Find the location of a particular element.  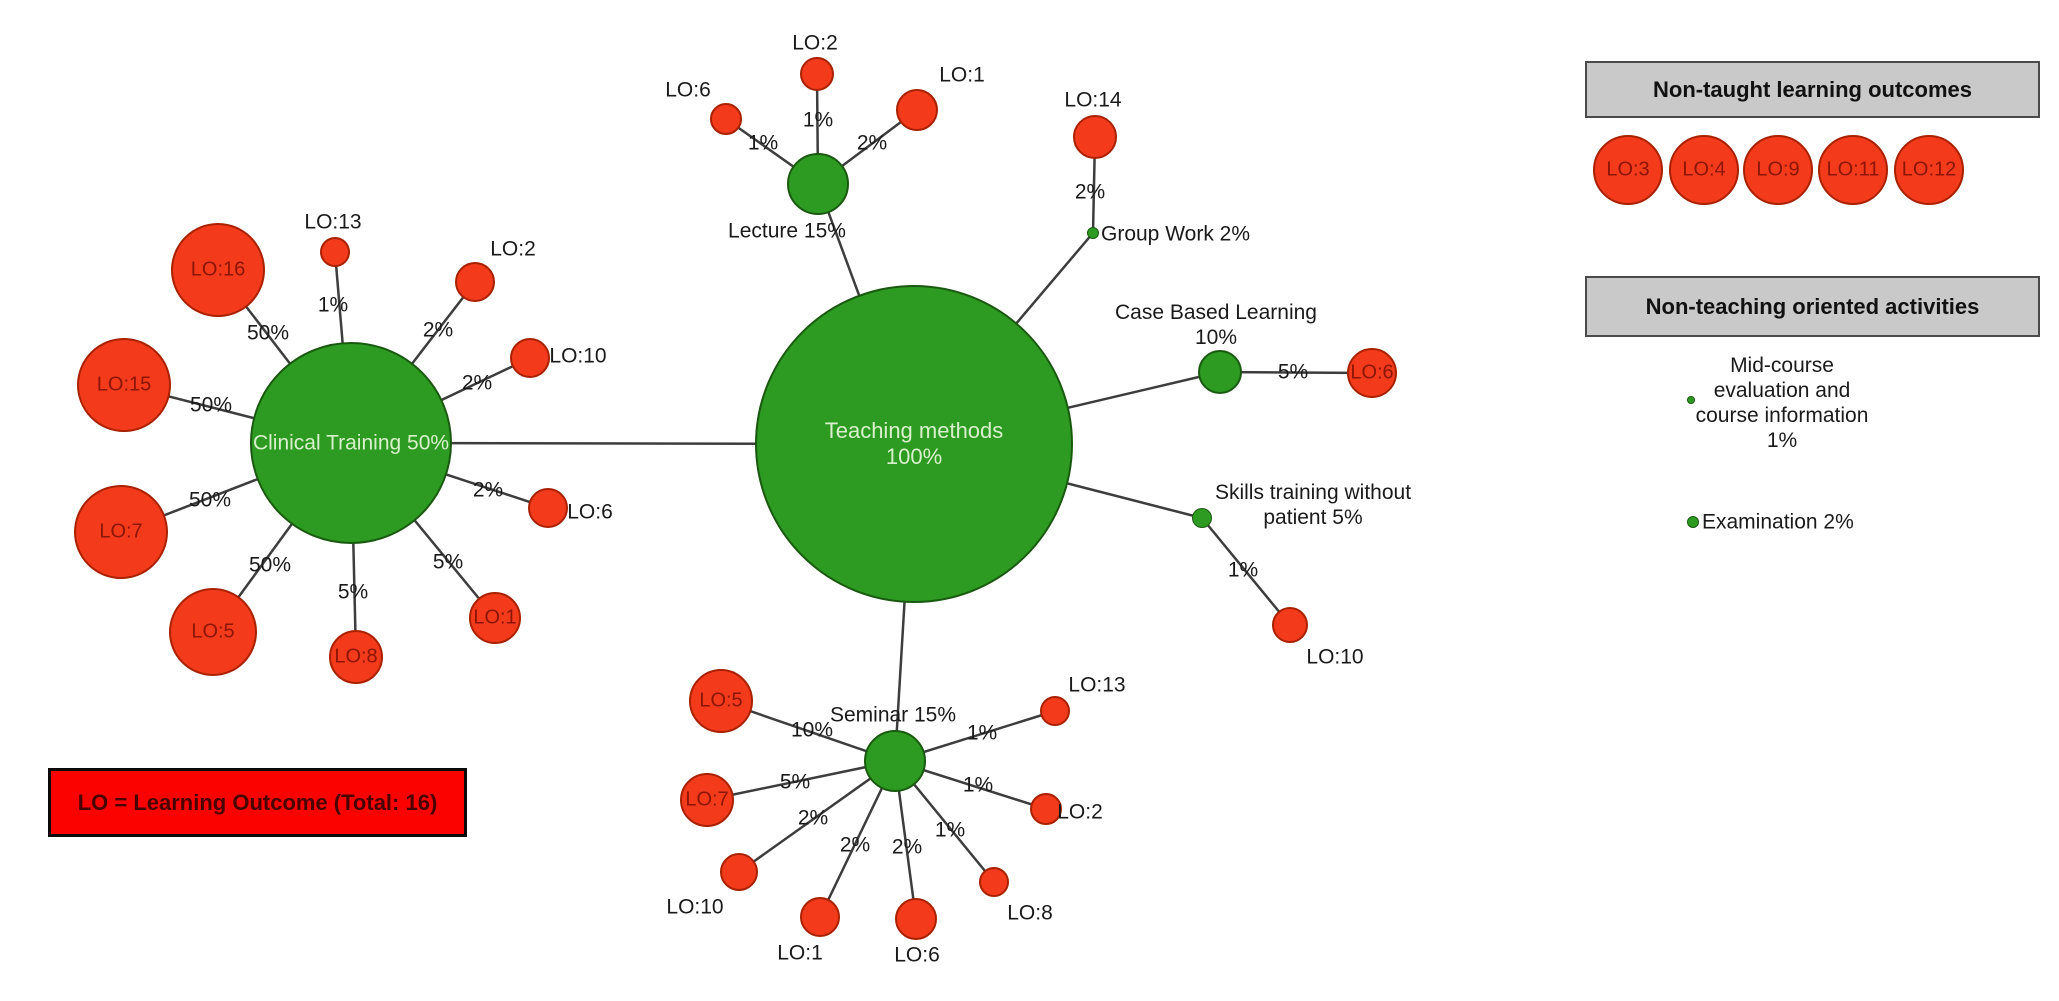

non-taught-label-lo-4: LO:4 is located at coordinates (1704, 169).